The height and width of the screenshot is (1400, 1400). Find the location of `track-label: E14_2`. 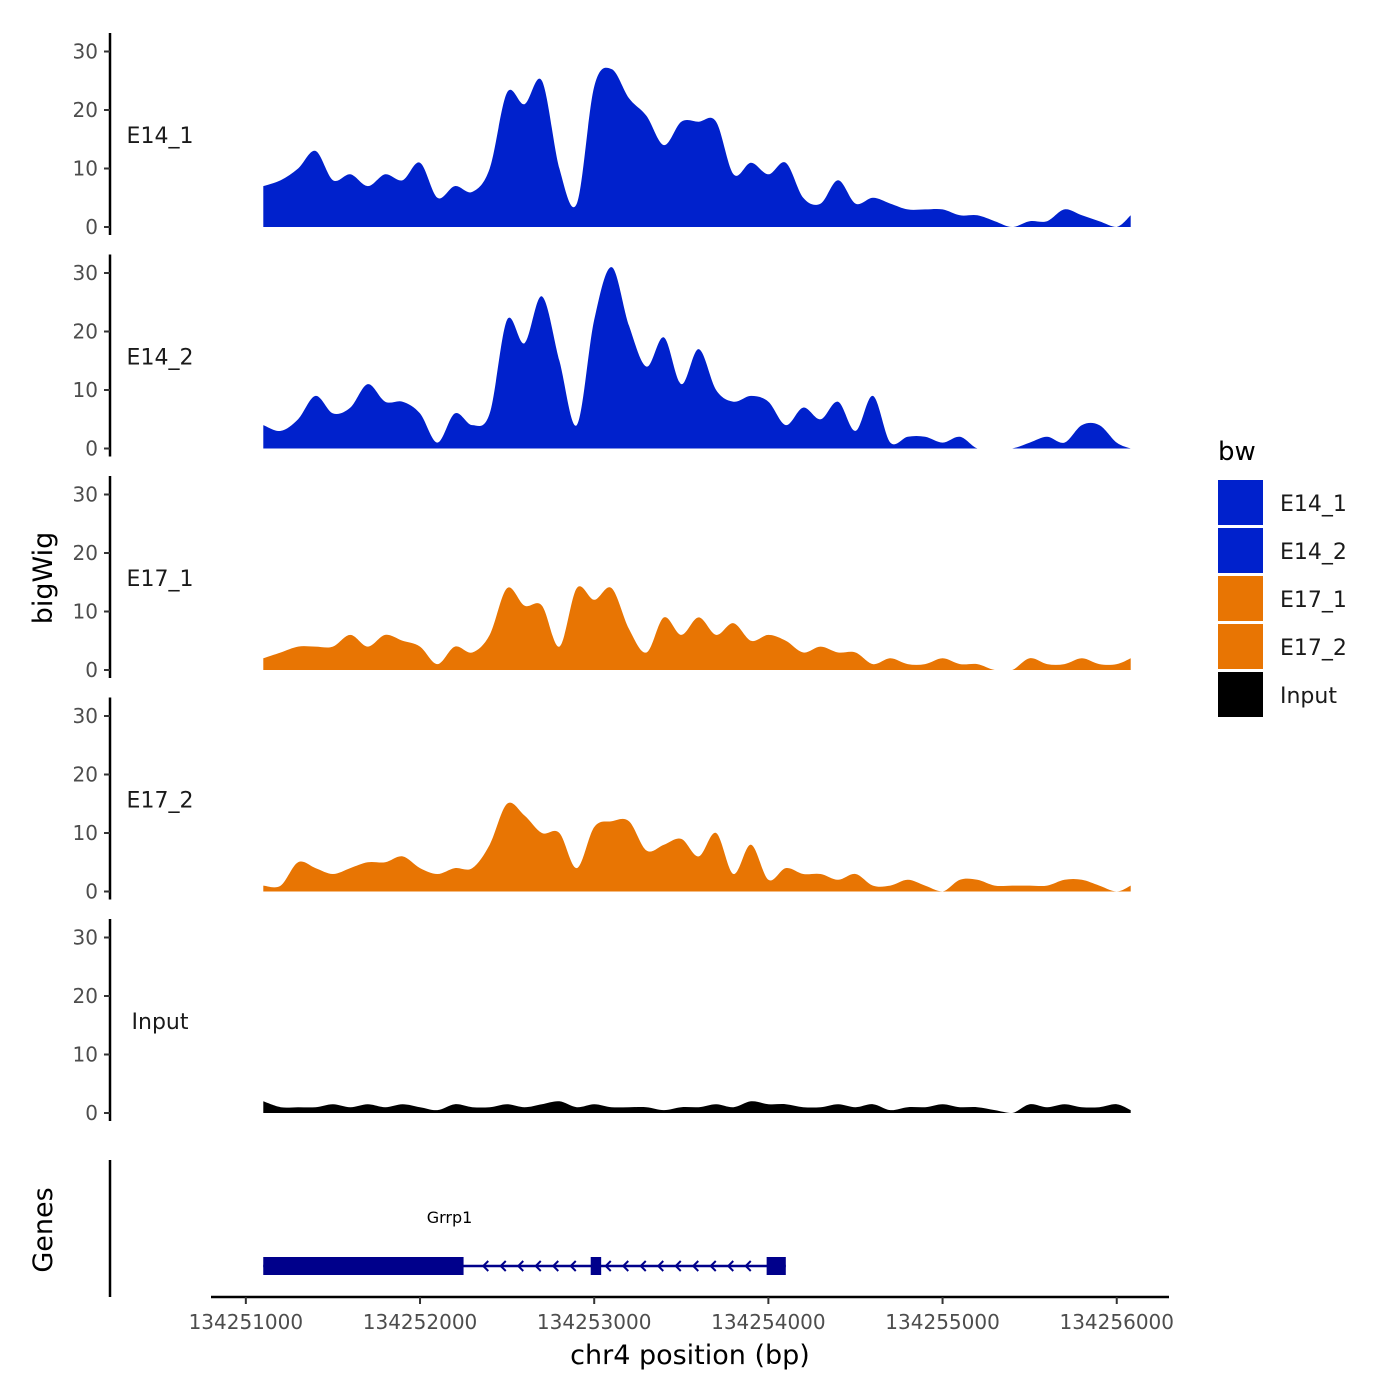

track-label: E14_2 is located at coordinates (160, 358).